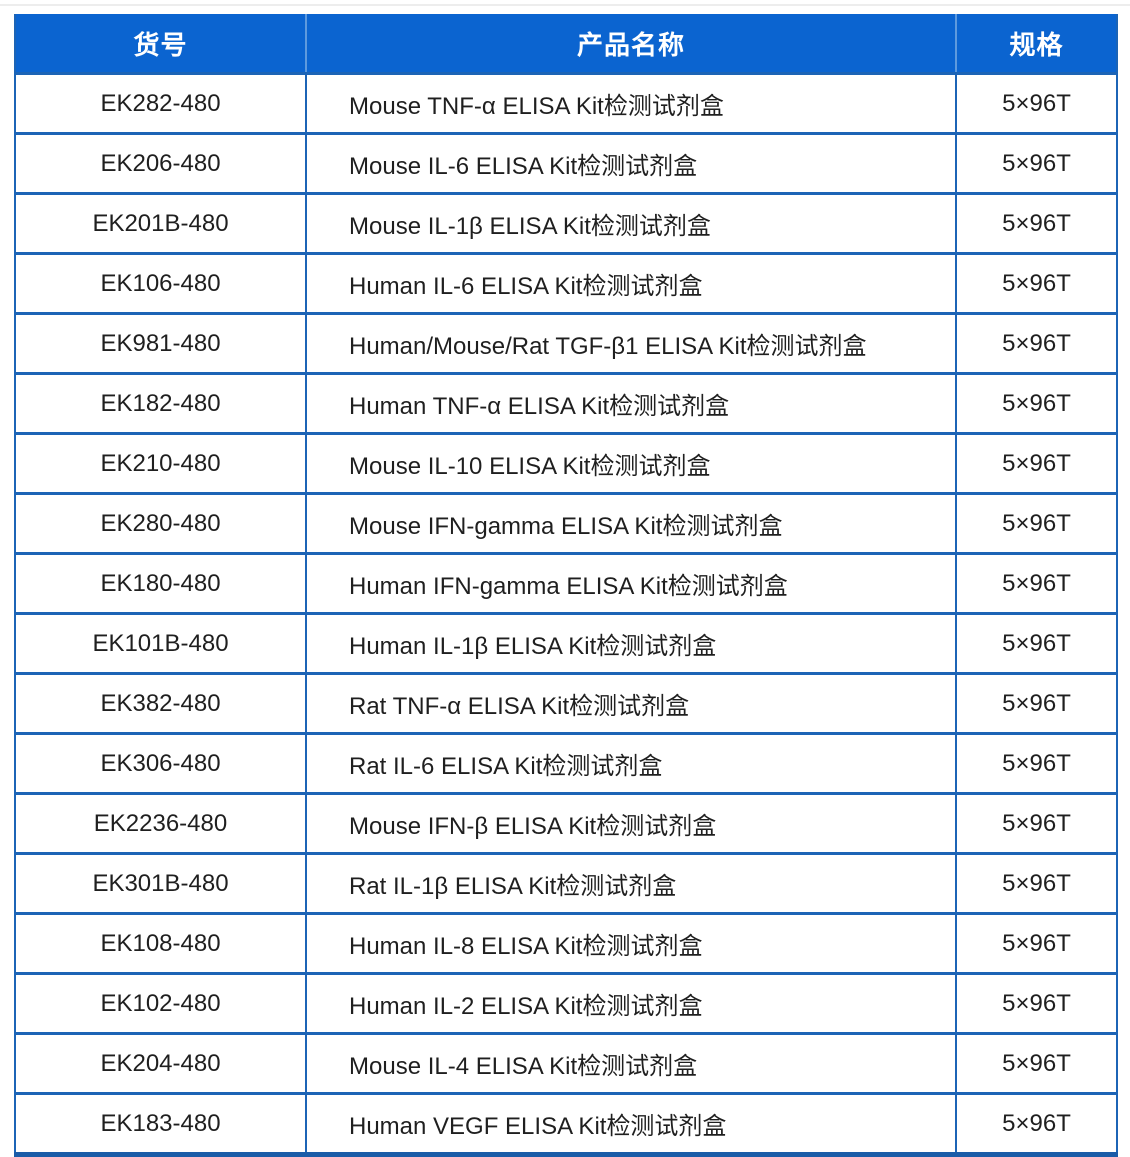 The width and height of the screenshot is (1130, 1157). I want to click on product-name: Human IL-1β ELISA Kit检测试剂盒, so click(630, 643).